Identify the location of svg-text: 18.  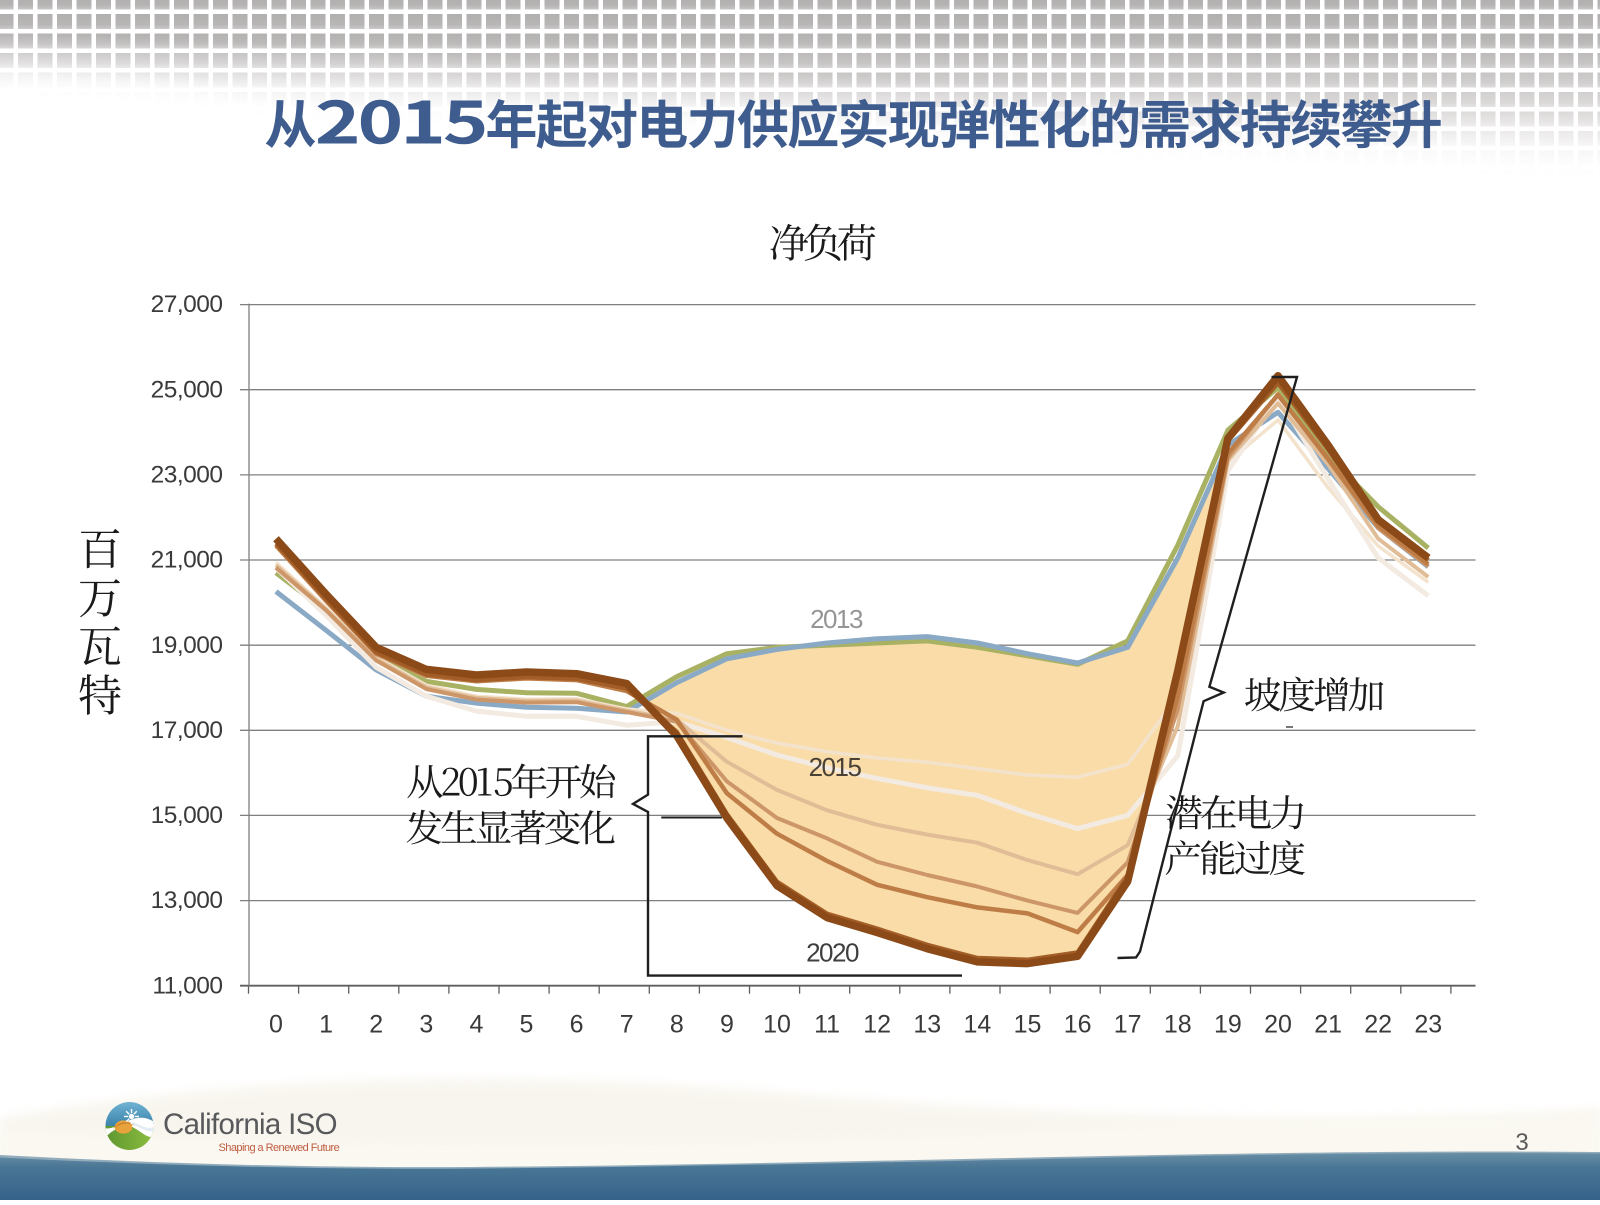
(1178, 1025).